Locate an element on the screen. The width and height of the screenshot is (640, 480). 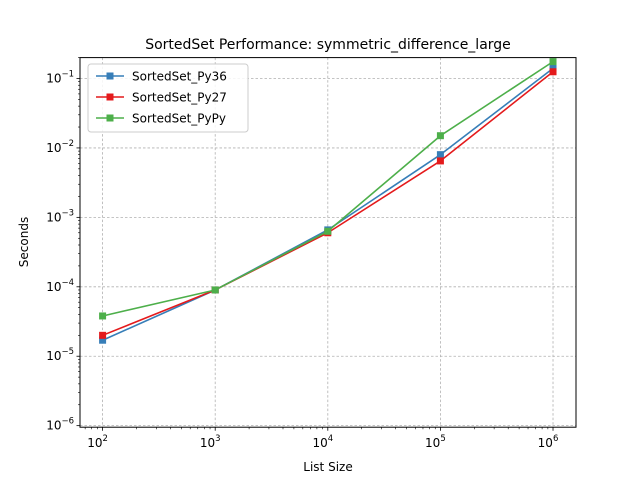
x-tick-label: 10⁴ is located at coordinates (322, 442).